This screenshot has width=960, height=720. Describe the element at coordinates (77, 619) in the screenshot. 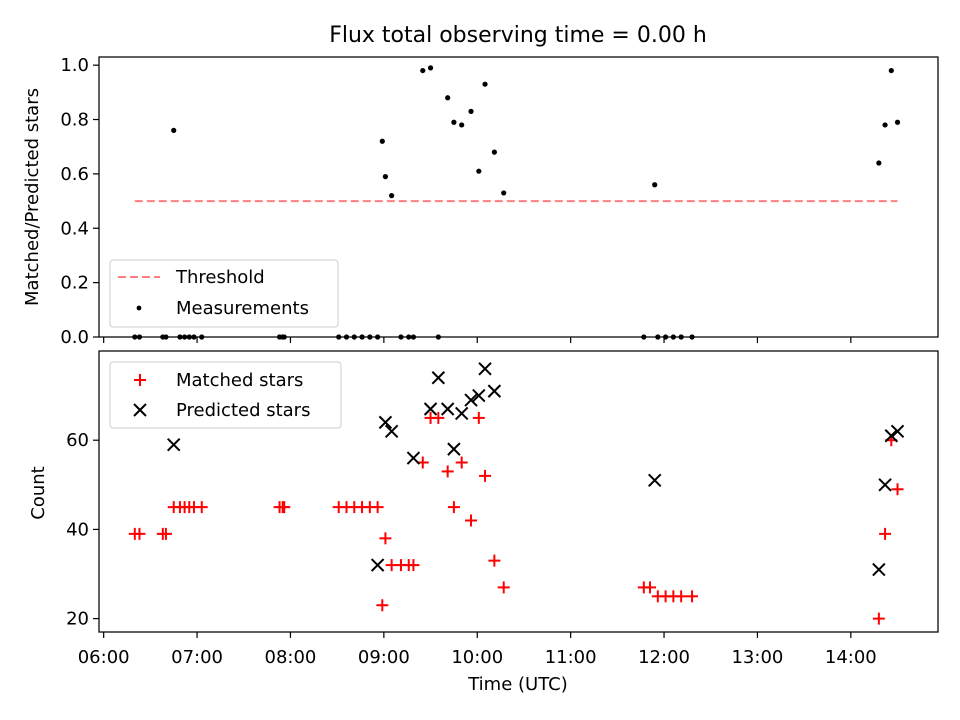

I see `bottom-y-tick-label: 20` at that location.